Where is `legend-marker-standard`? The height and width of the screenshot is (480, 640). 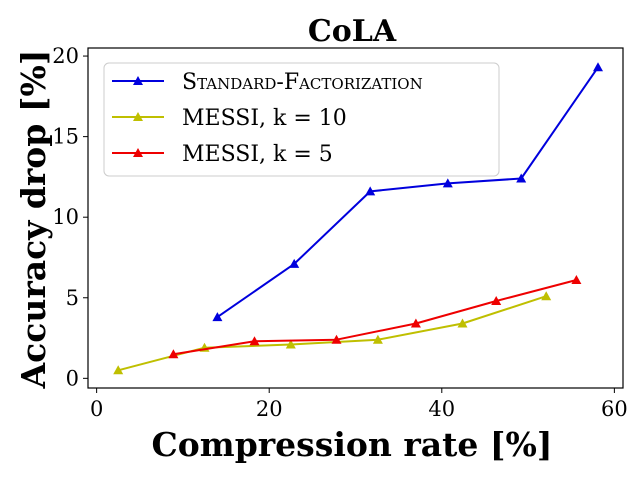
legend-marker-standard is located at coordinates (138, 80).